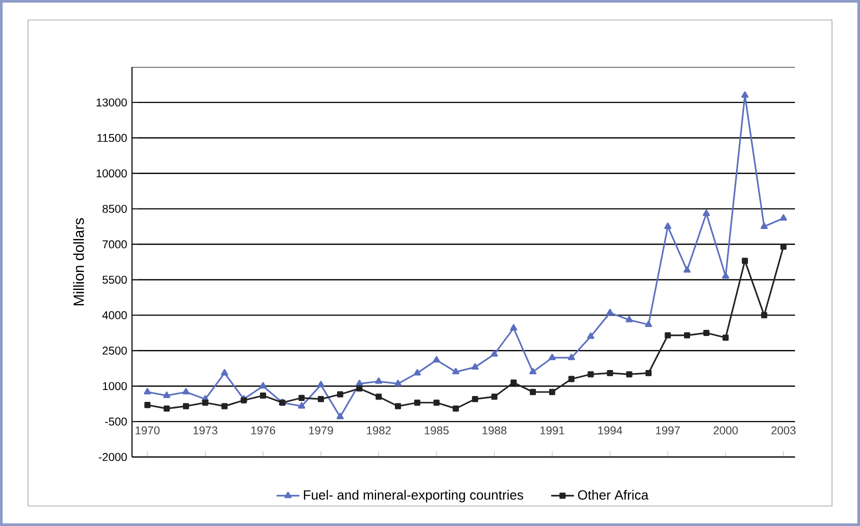  What do you see at coordinates (111, 102) in the screenshot?
I see `y-tick-label: 13000` at bounding box center [111, 102].